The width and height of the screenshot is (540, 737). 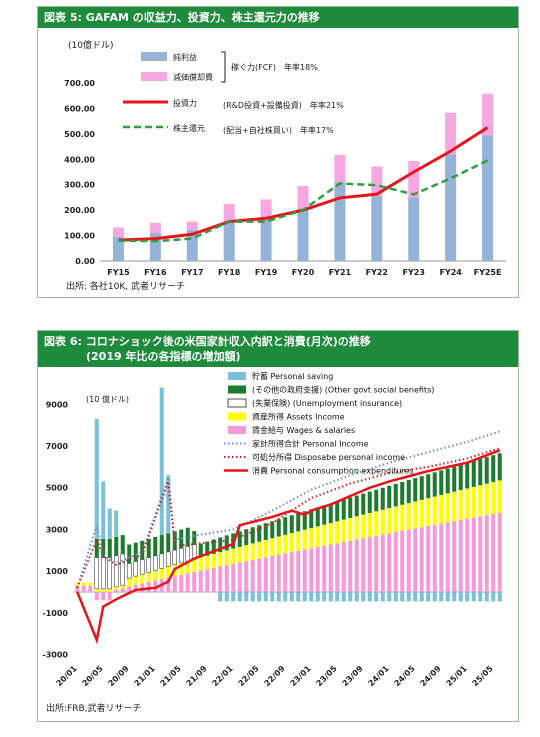 What do you see at coordinates (192, 272) in the screenshot?
I see `x-tick-label: FY17` at bounding box center [192, 272].